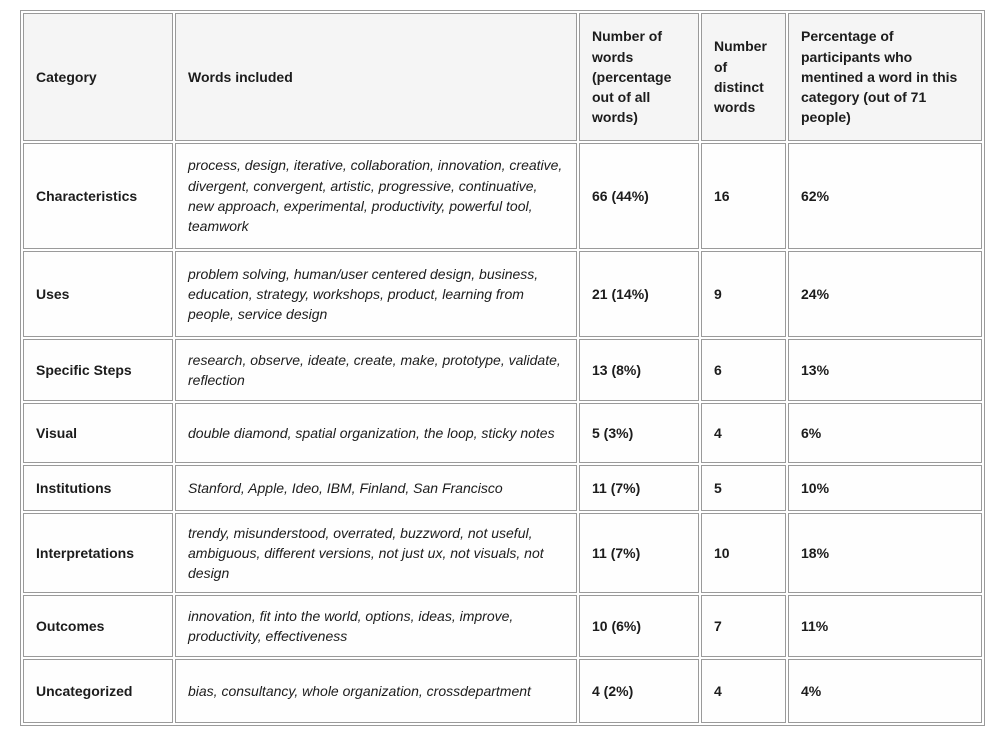 This screenshot has width=998, height=744. Describe the element at coordinates (743, 626) in the screenshot. I see `distinct-words-cell: 7` at that location.